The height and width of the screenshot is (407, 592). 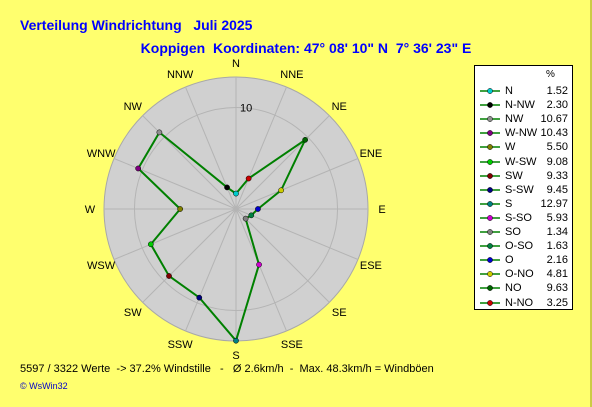 I want to click on spoke-ne, so click(x=282, y=162).